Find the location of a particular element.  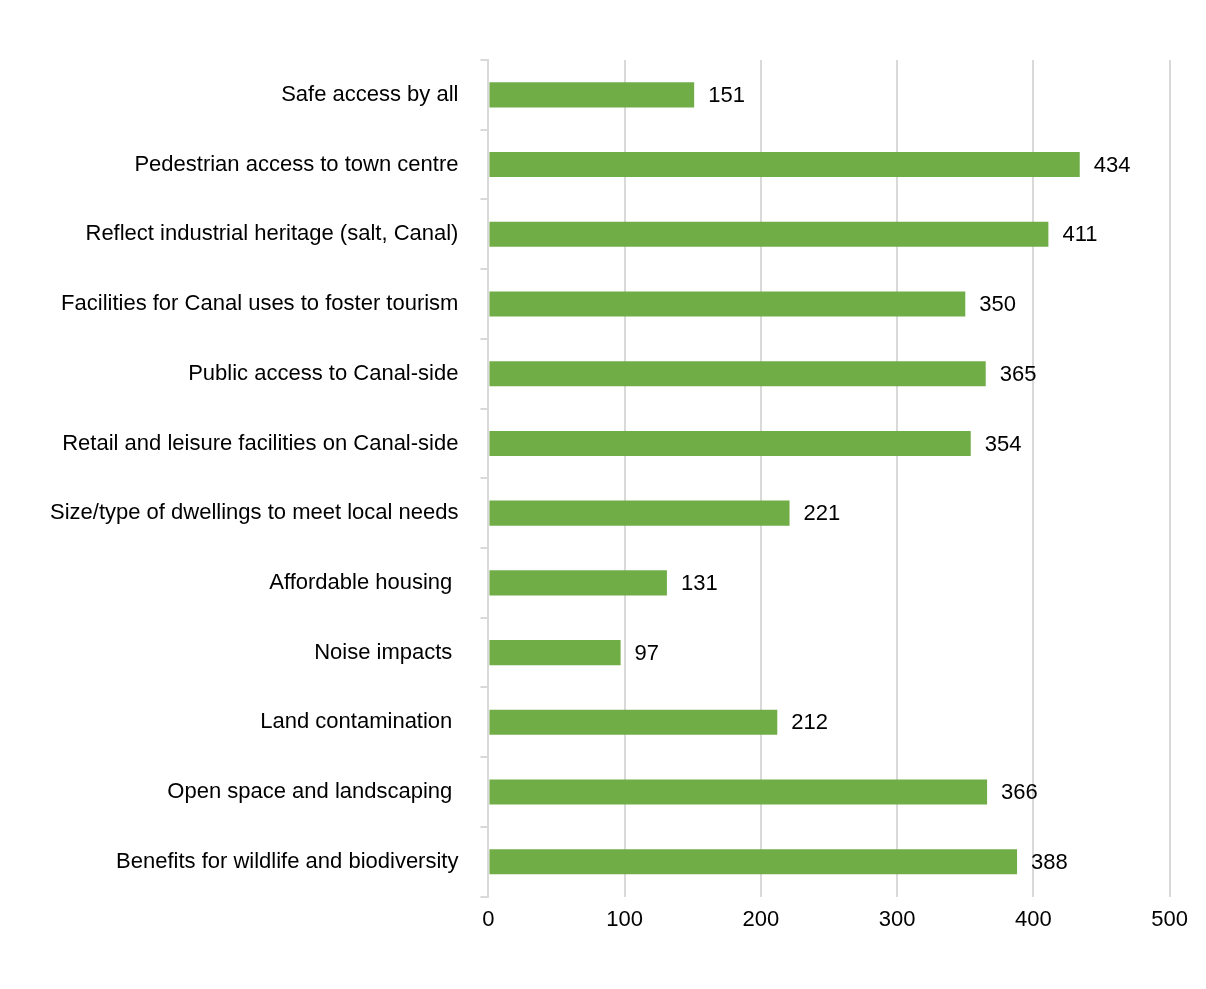

y-tick-label: Facilities for Canal uses to foster tourism is located at coordinates (260, 303).